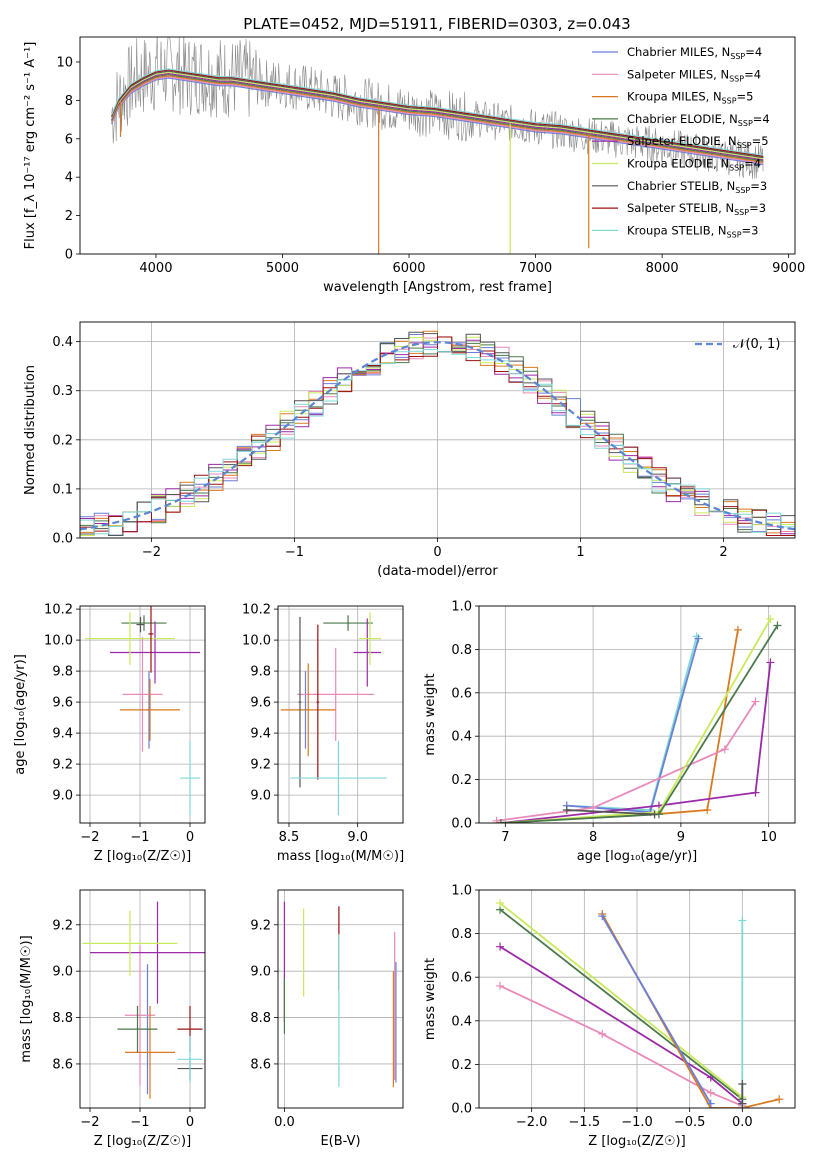 The image size is (819, 1170). I want to click on legend-count: =4, so click(761, 119).